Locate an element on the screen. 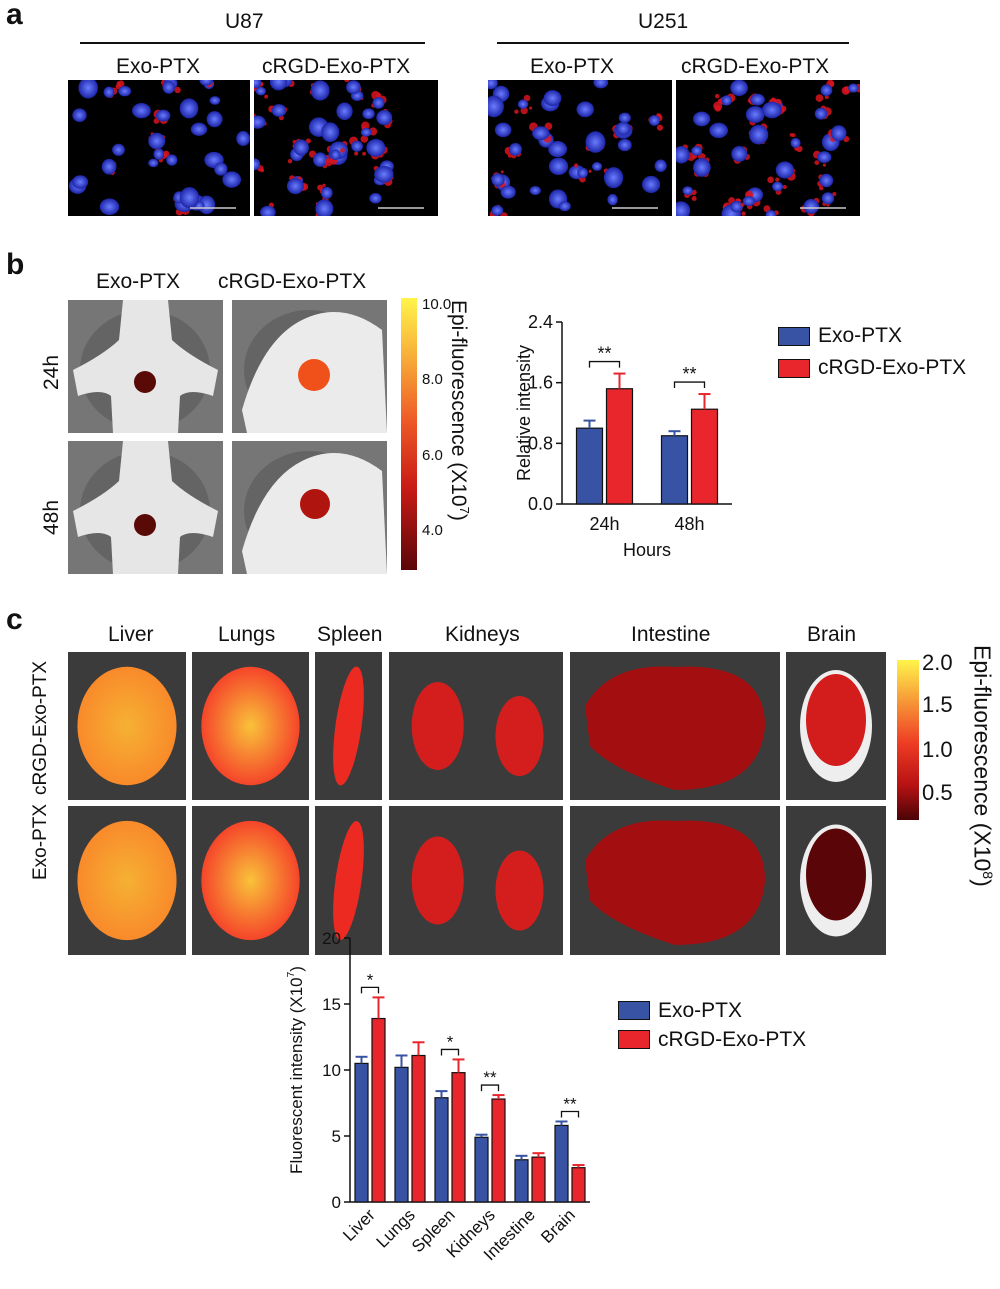 This screenshot has width=1000, height=1289. bar-liver-crgd is located at coordinates (378, 1110).